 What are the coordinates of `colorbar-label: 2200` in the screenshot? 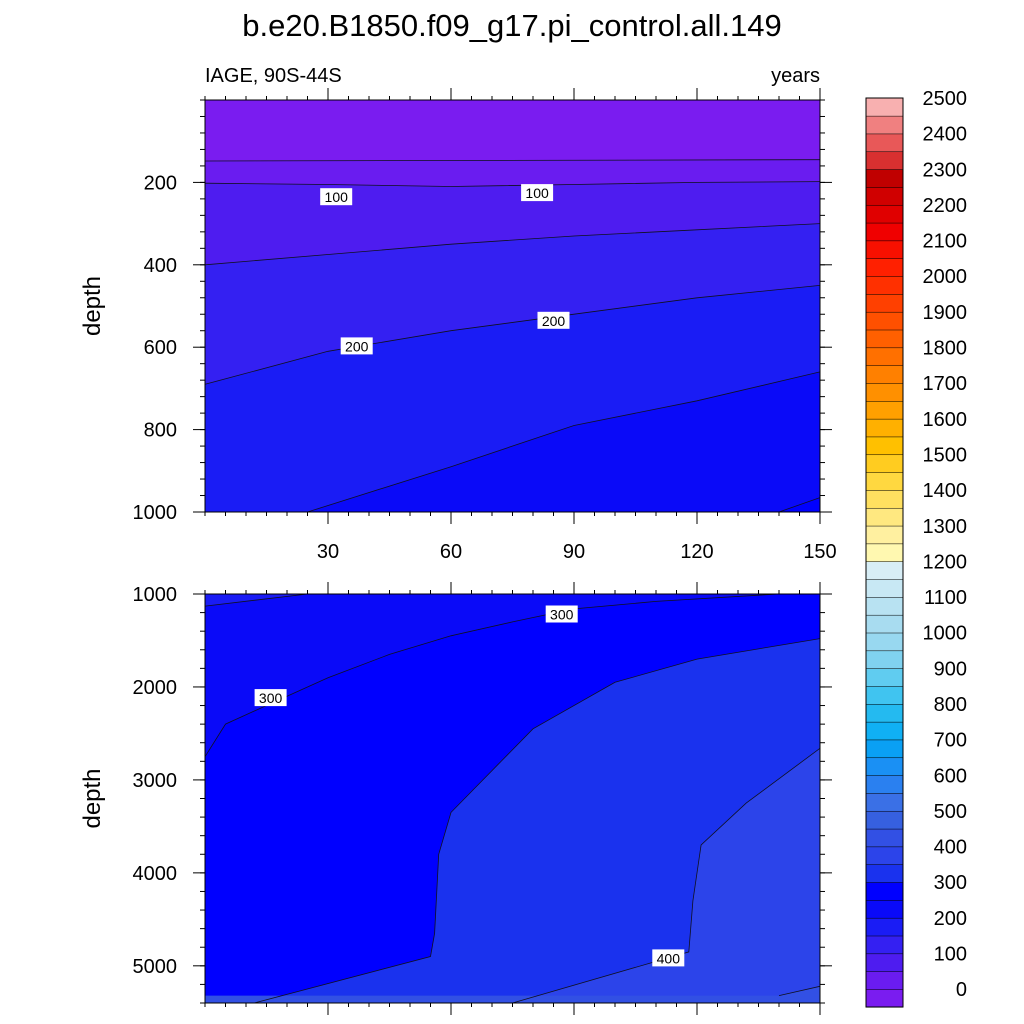 It's located at (945, 206).